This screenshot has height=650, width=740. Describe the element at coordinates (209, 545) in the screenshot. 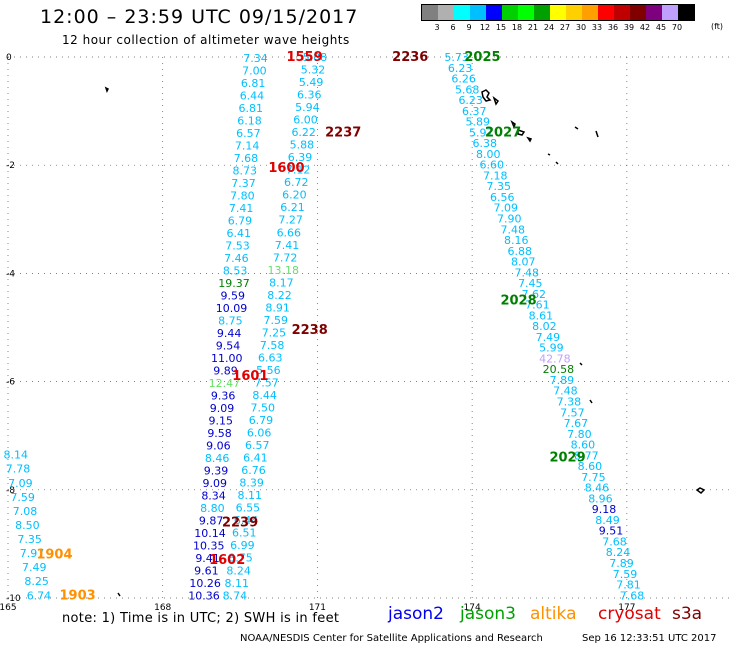

I see `swh-value: 10.35` at that location.